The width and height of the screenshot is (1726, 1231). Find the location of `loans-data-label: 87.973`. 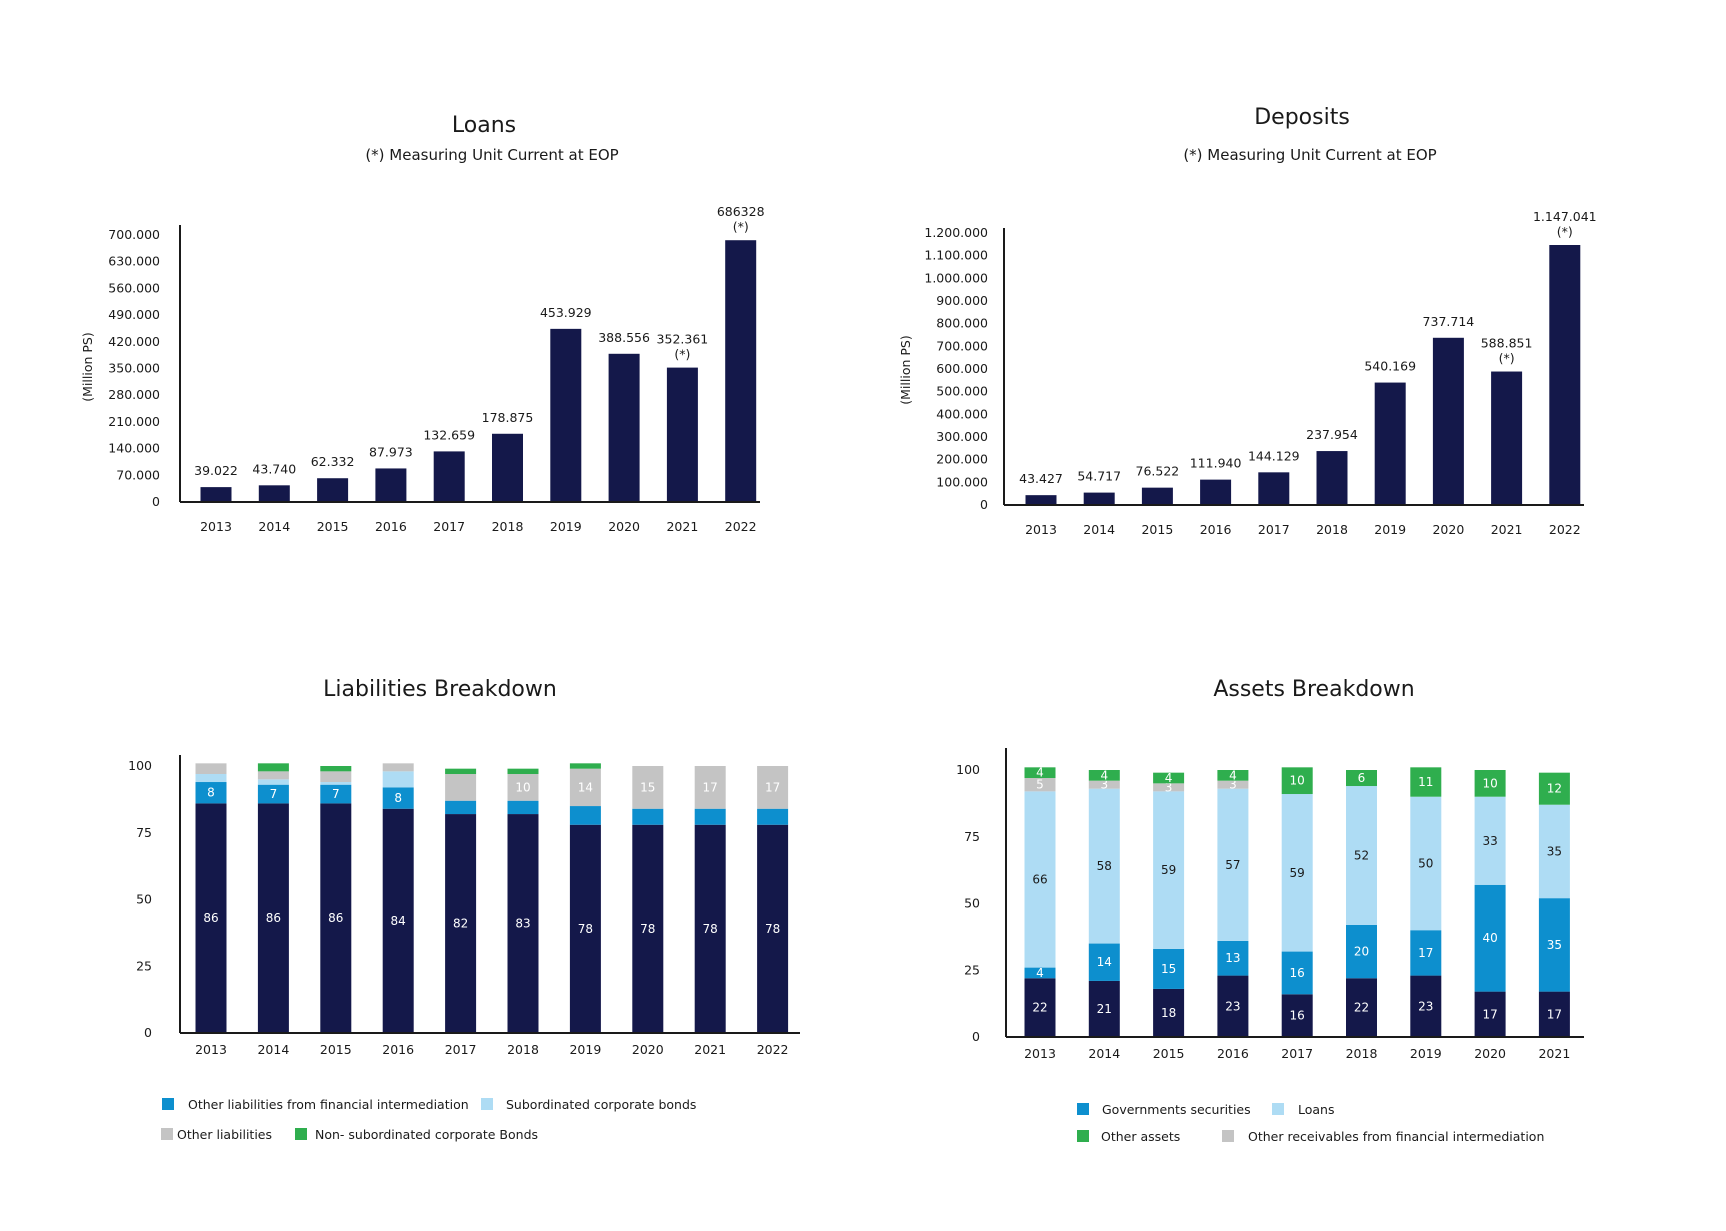

loans-data-label: 87.973 is located at coordinates (391, 451).